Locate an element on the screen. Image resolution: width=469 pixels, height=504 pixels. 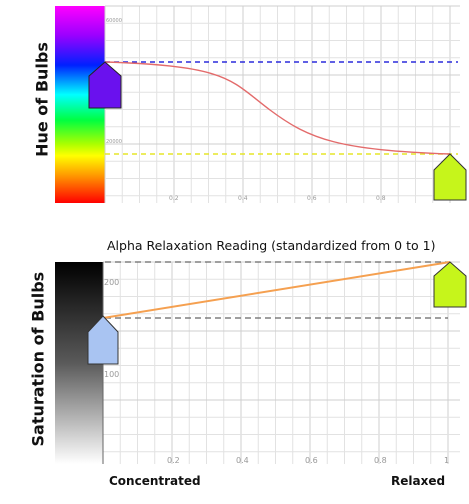
saturation-xtick-0.6: 0.6 is located at coordinates (311, 460).